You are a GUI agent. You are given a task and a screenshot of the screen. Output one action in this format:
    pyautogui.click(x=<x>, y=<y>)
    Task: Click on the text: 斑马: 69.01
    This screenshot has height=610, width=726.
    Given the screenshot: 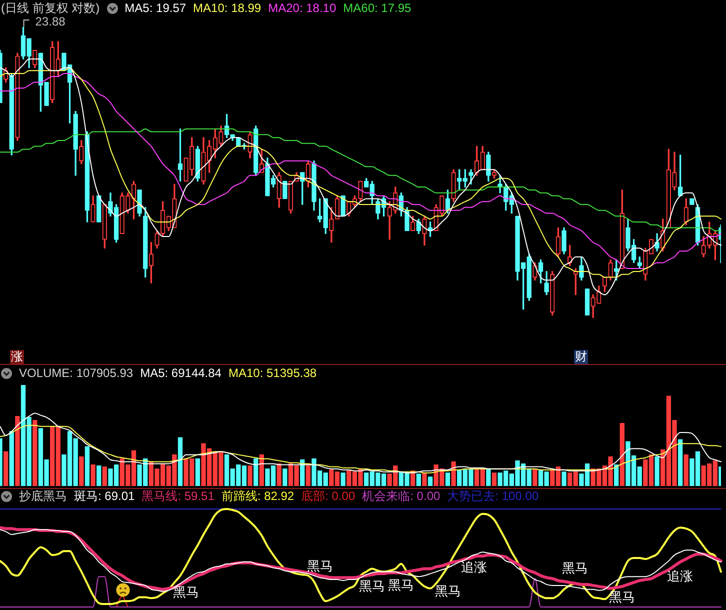 What is the action you would take?
    pyautogui.click(x=104, y=496)
    